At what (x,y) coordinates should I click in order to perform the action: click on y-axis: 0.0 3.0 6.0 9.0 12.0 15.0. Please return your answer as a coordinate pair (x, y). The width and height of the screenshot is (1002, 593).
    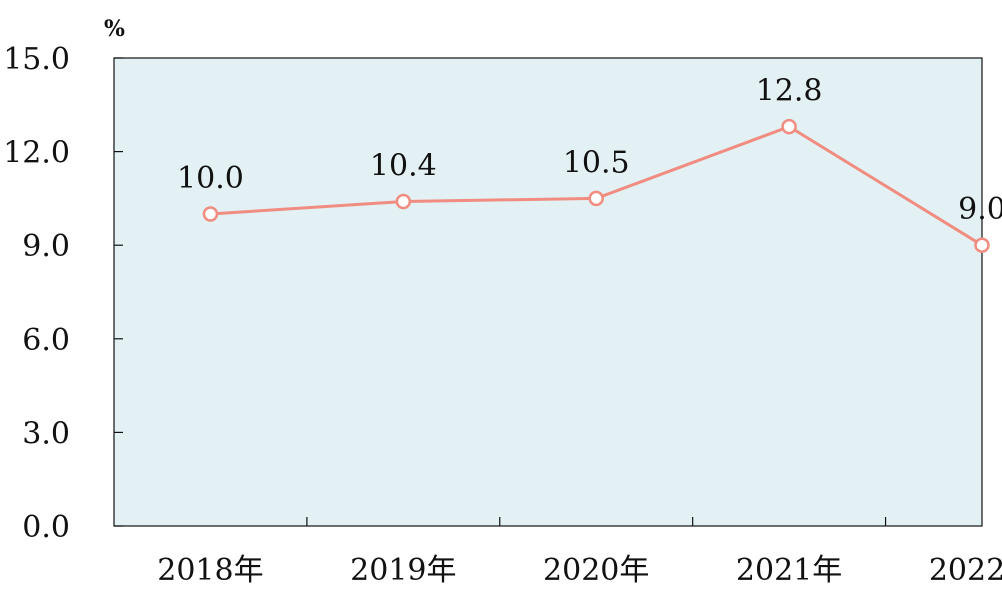
    Looking at the image, I should click on (63, 293).